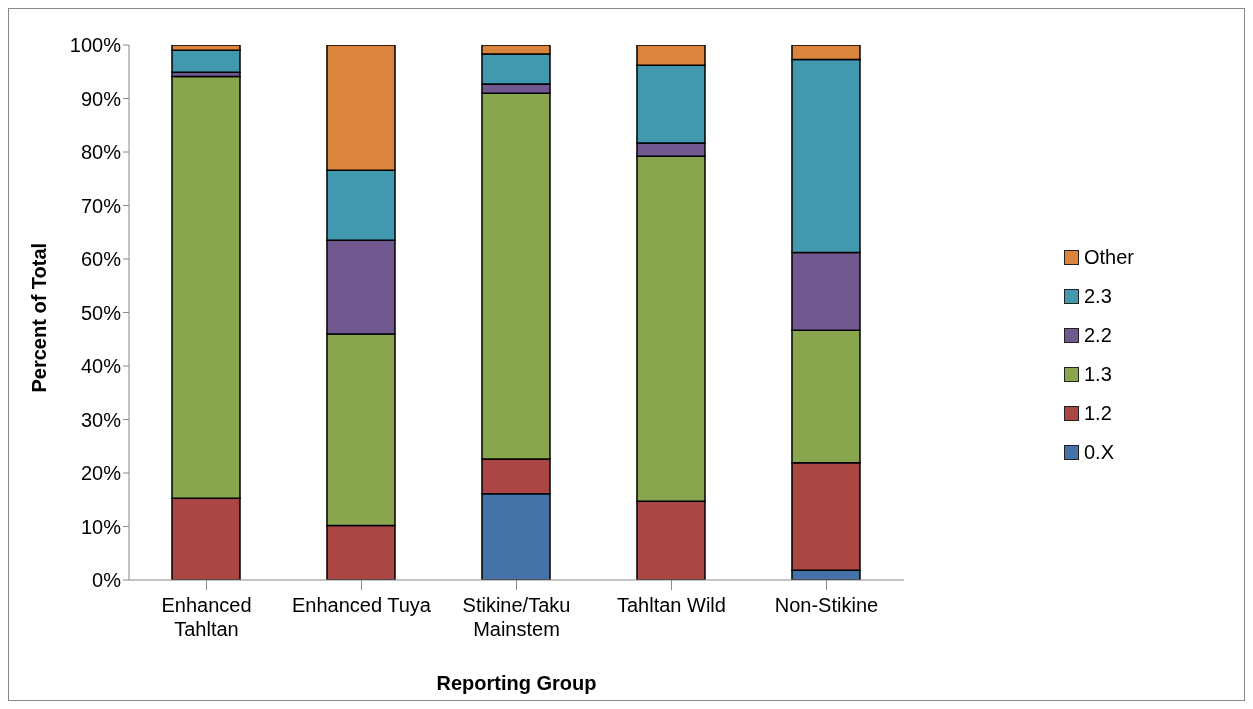  What do you see at coordinates (826, 605) in the screenshot?
I see `x-tick-label: Non-Stikine` at bounding box center [826, 605].